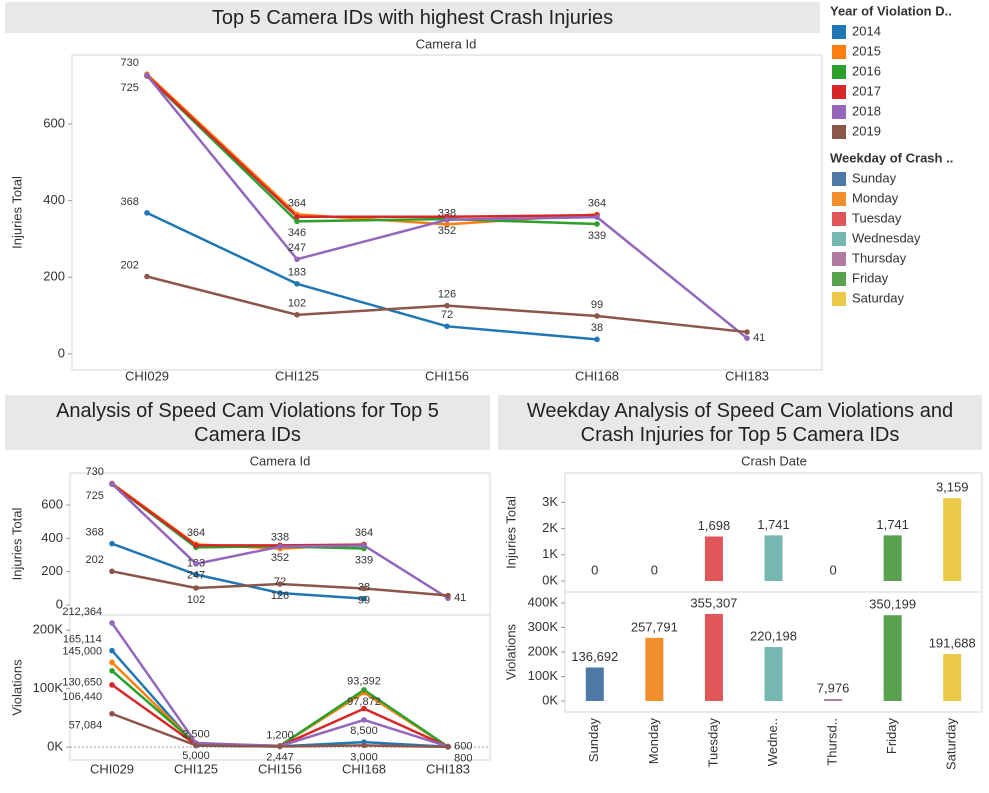 This screenshot has height=793, width=989. What do you see at coordinates (510, 532) in the screenshot?
I see `y-axis-label: Injuries Total` at bounding box center [510, 532].